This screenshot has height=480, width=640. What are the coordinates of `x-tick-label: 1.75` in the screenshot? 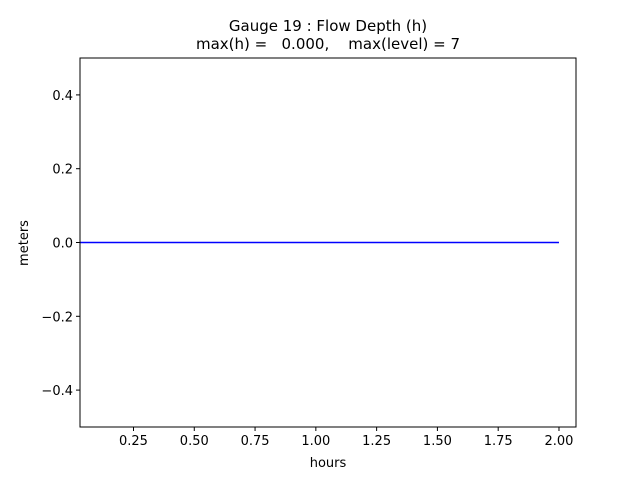 It's located at (498, 441).